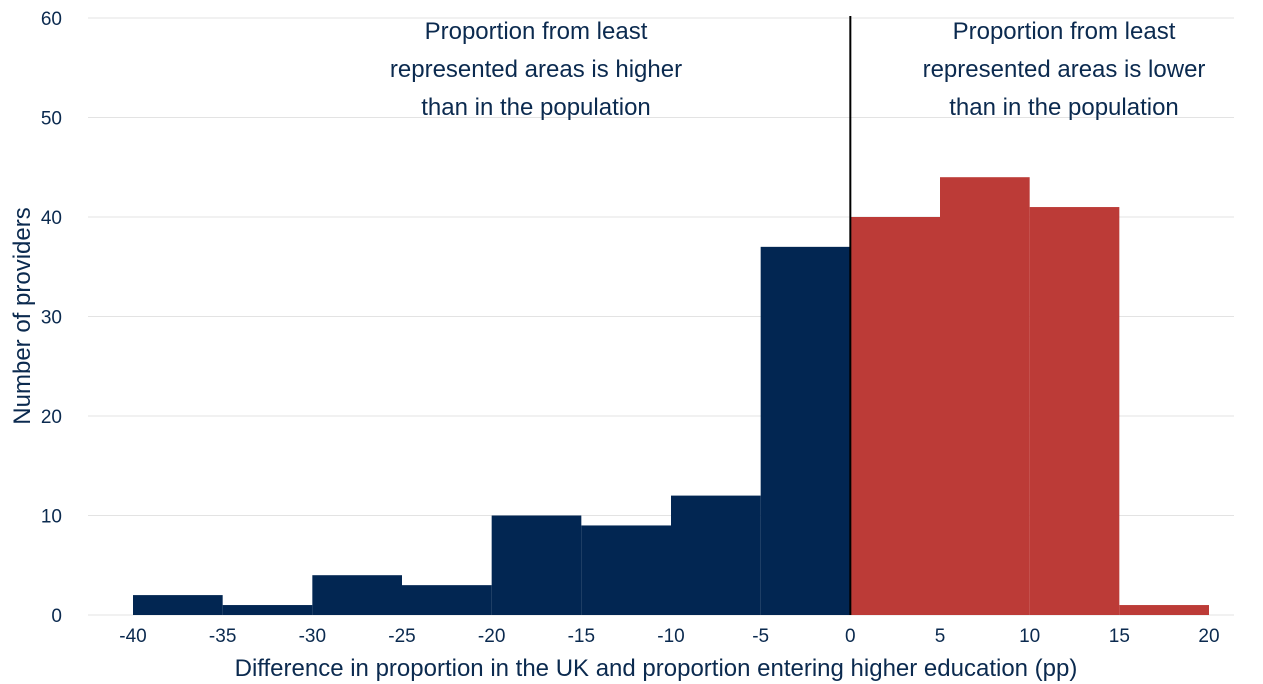  Describe the element at coordinates (940, 636) in the screenshot. I see `x-tick-label: 5` at that location.